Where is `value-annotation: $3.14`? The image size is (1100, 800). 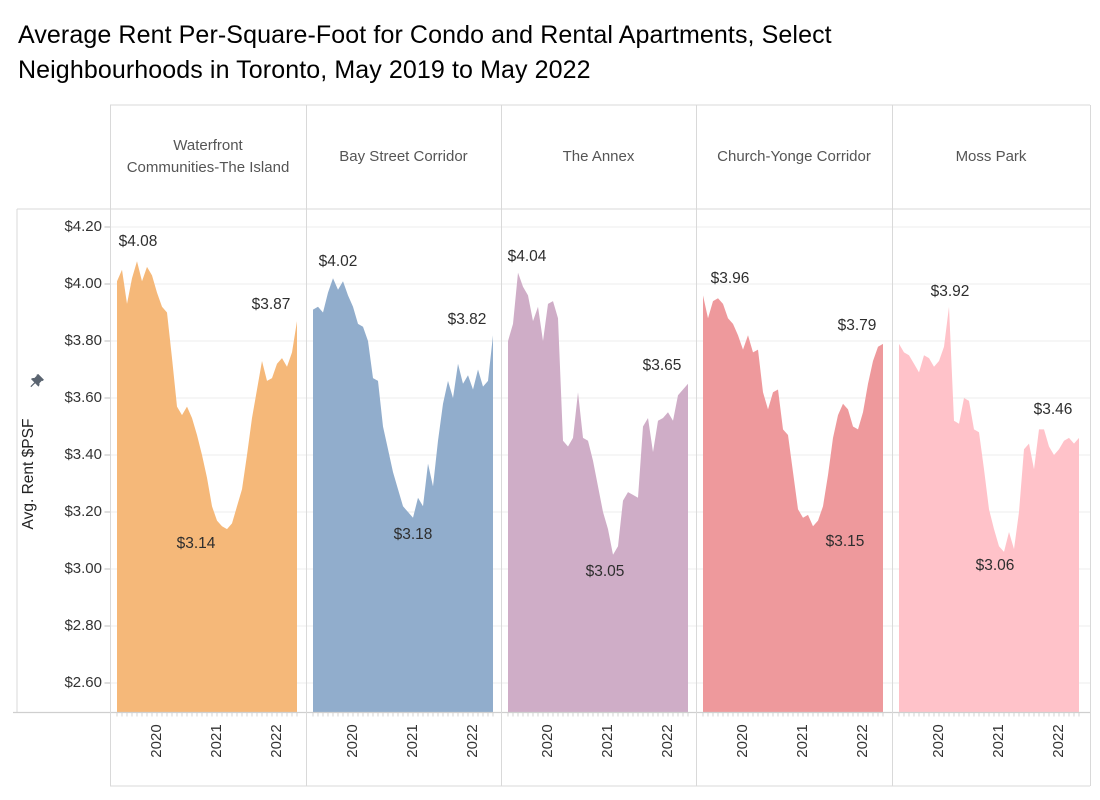 value-annotation: $3.14 is located at coordinates (196, 543).